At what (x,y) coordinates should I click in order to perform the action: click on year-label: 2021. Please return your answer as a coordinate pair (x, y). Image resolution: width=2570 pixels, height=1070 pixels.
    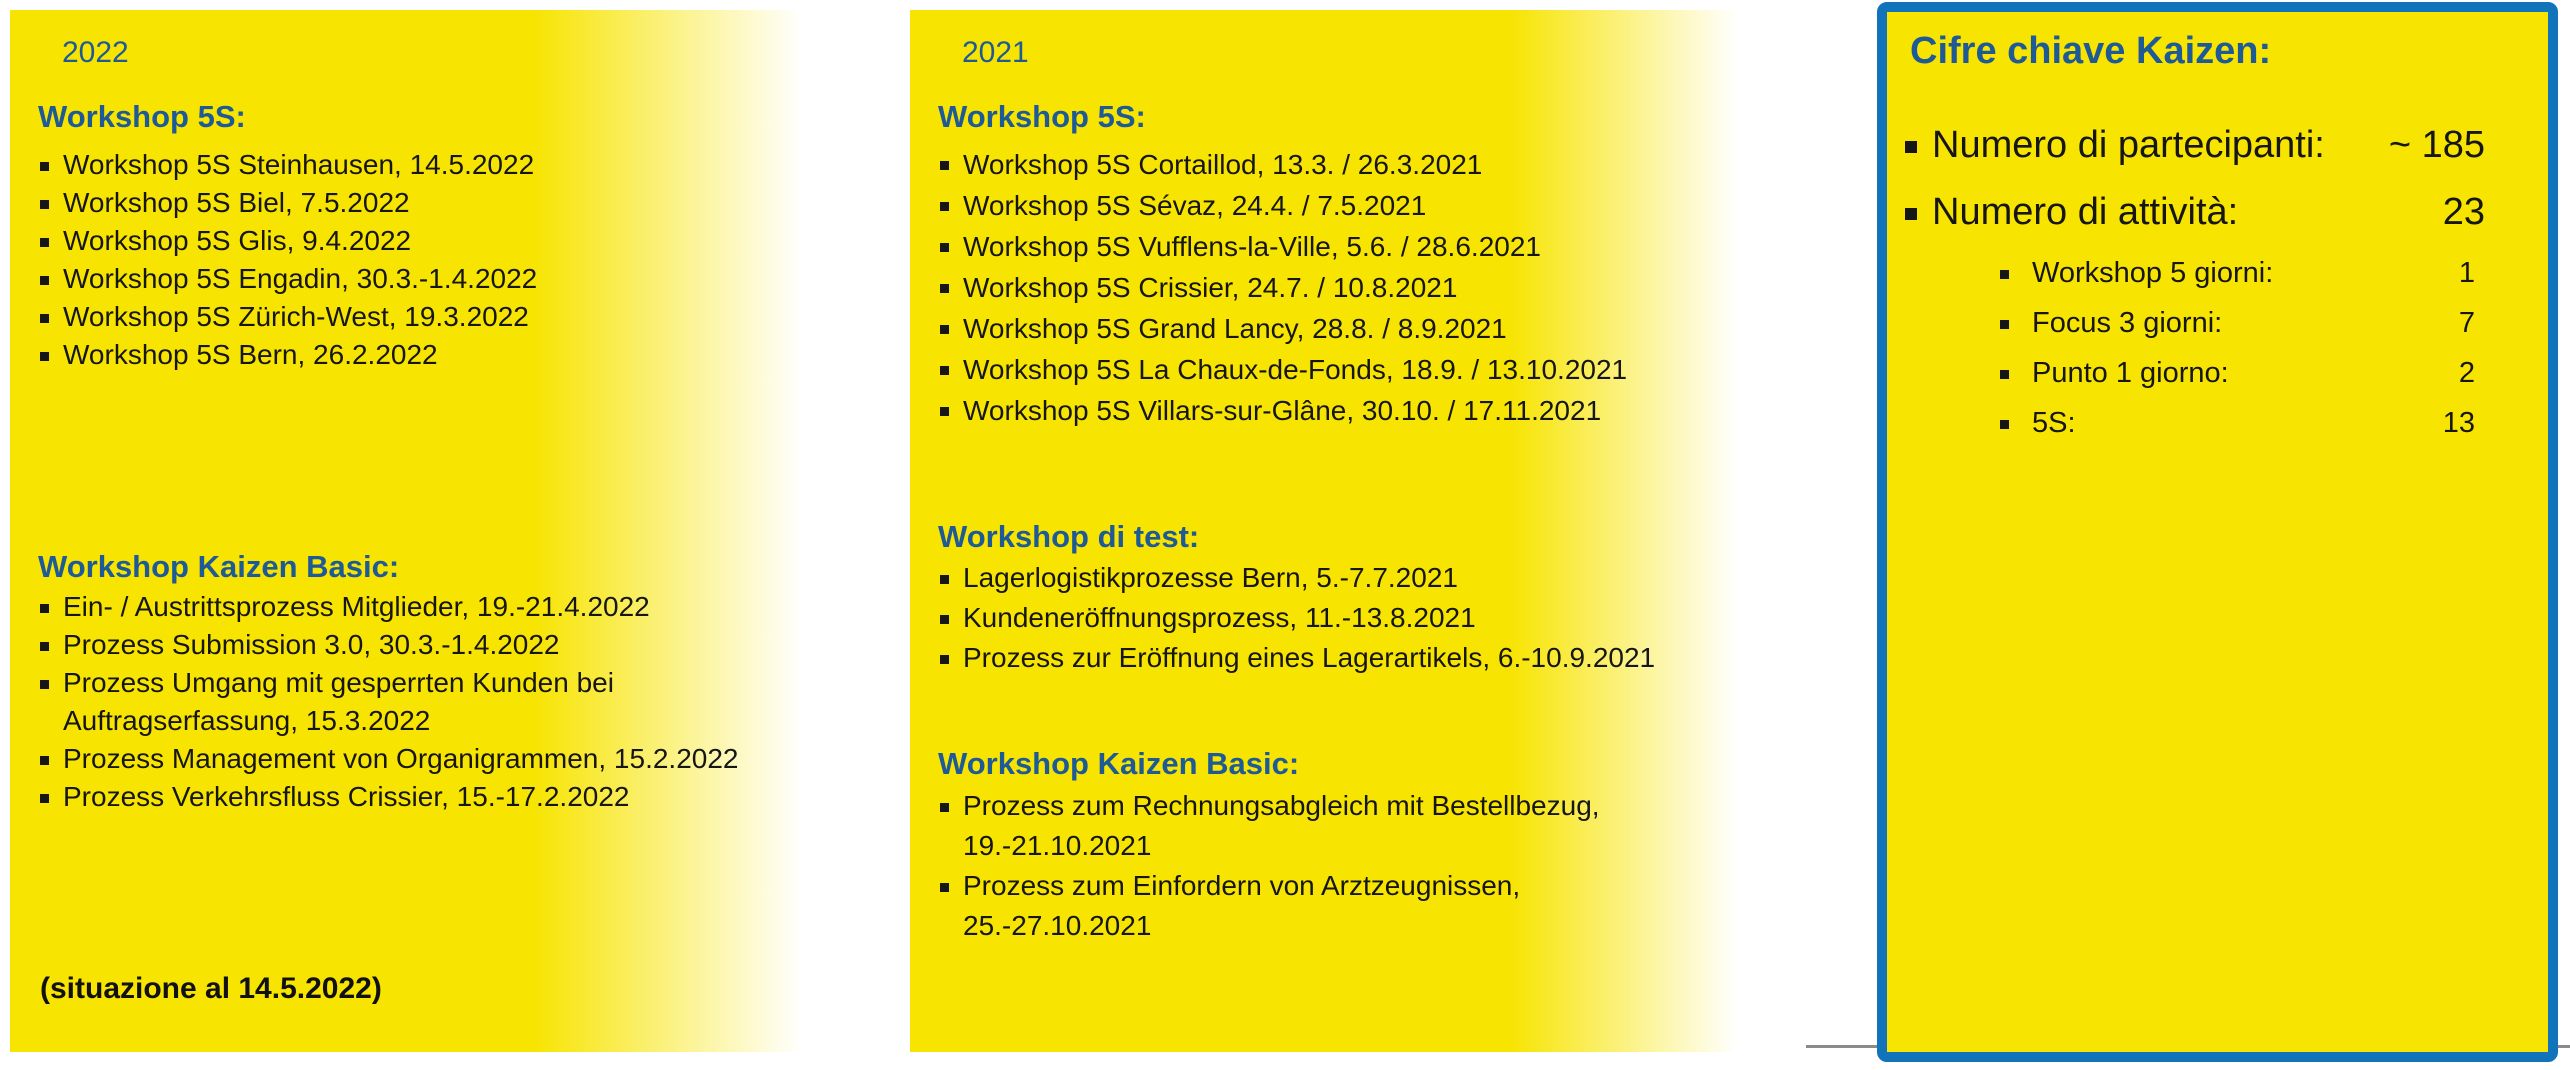
    Looking at the image, I should click on (995, 52).